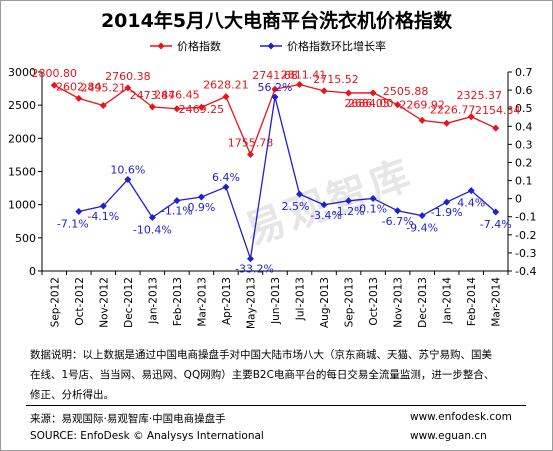 The image size is (553, 451). Describe the element at coordinates (448, 301) in the screenshot. I see `x-tick-label: Jan-2014` at that location.